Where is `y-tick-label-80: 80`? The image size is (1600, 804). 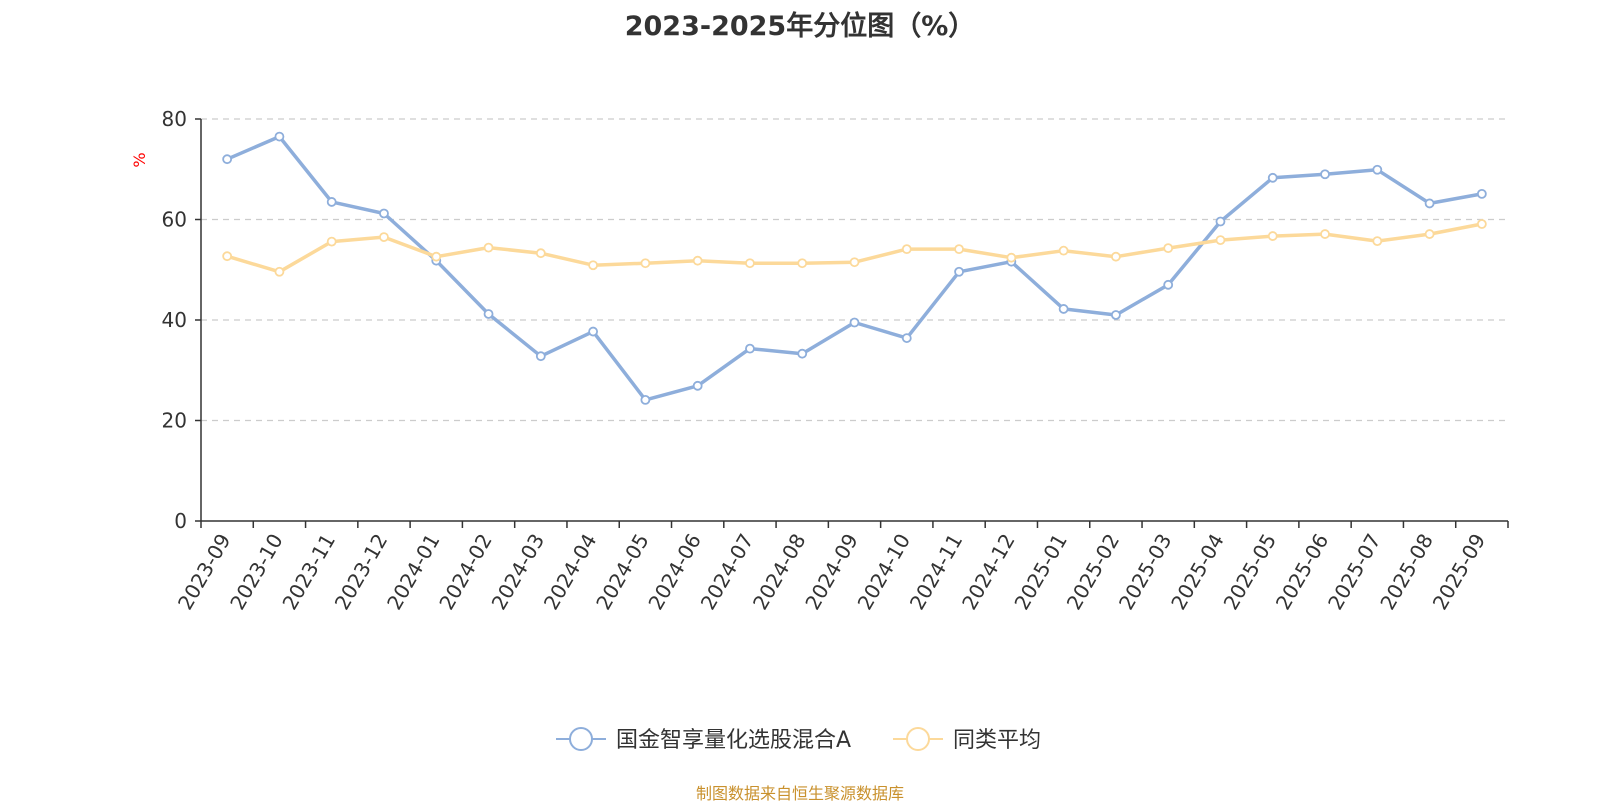
y-tick-label-80: 80 is located at coordinates (174, 119).